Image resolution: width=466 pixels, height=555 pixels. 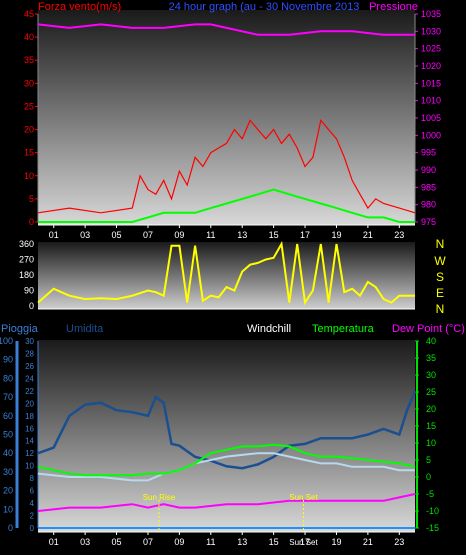 What do you see at coordinates (431, 409) in the screenshot?
I see `temperature-axis-tick-label: 20` at bounding box center [431, 409].